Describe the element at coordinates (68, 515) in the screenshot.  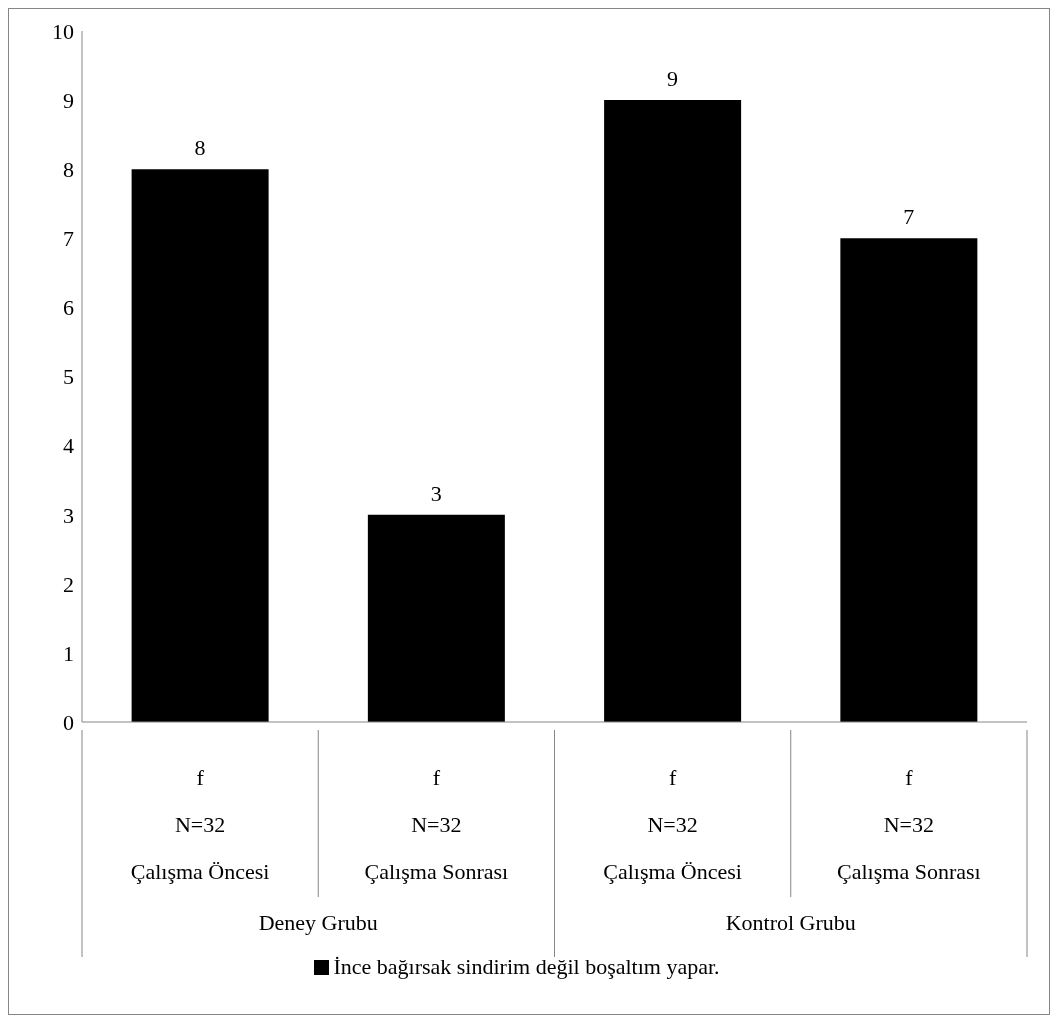
I see `y-tick-label: 3` at that location.